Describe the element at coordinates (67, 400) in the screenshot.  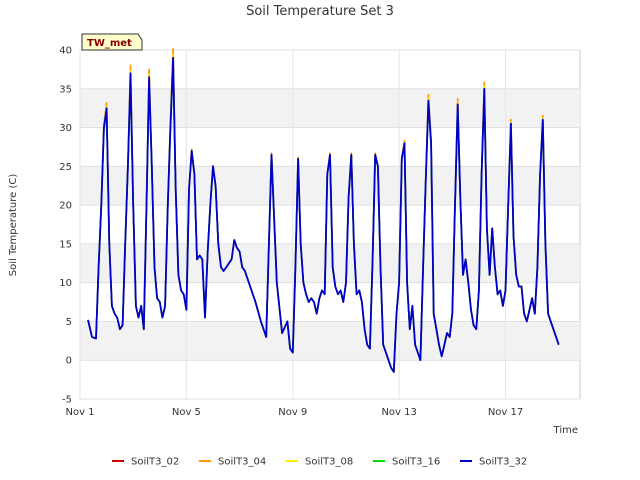
I see `y-tick-label: -5` at that location.